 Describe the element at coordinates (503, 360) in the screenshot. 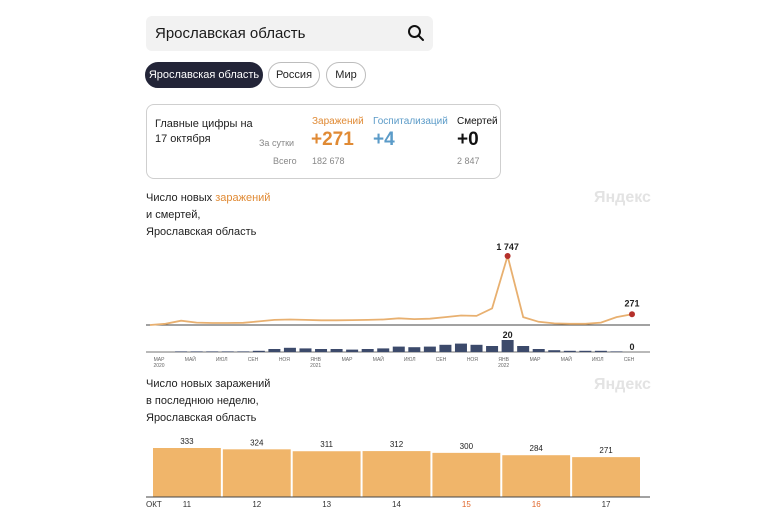

I see `x-tick-label: ЯНВ` at that location.